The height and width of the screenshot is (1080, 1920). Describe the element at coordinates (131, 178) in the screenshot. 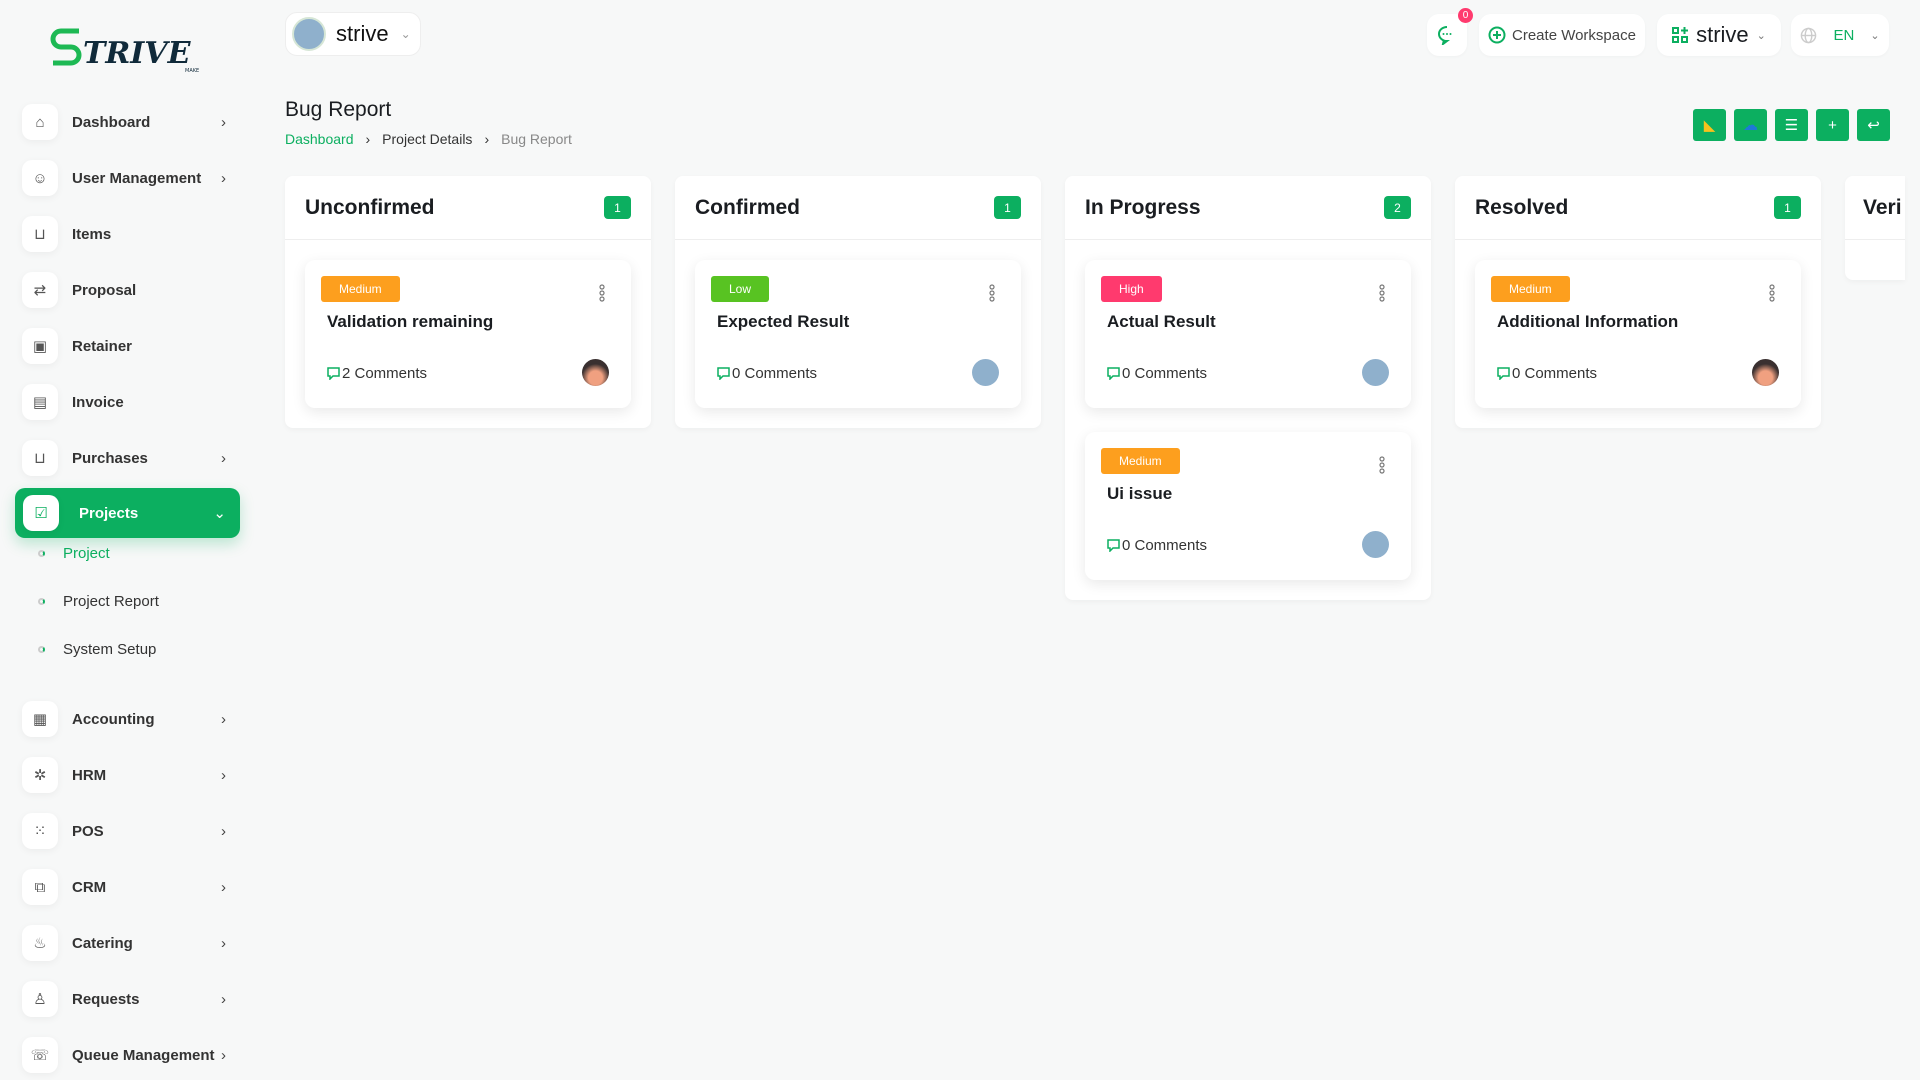

I see `sidebar-item-user-management: ☺ User Management ›` at that location.